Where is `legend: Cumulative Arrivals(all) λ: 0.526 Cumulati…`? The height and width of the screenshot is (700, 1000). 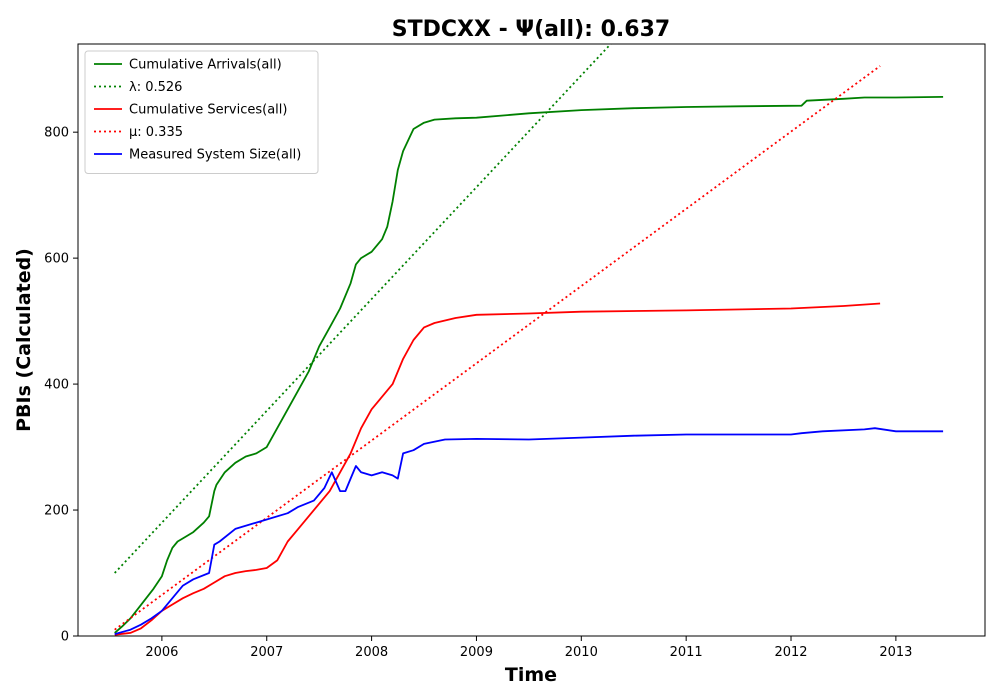 legend: Cumulative Arrivals(all) λ: 0.526 Cumulati… is located at coordinates (201, 112).